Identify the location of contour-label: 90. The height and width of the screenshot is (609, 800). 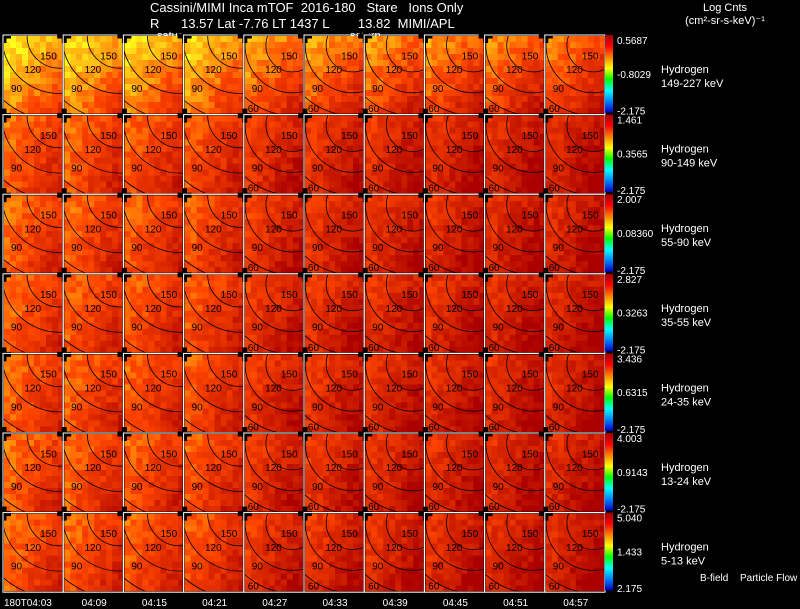
(258, 89).